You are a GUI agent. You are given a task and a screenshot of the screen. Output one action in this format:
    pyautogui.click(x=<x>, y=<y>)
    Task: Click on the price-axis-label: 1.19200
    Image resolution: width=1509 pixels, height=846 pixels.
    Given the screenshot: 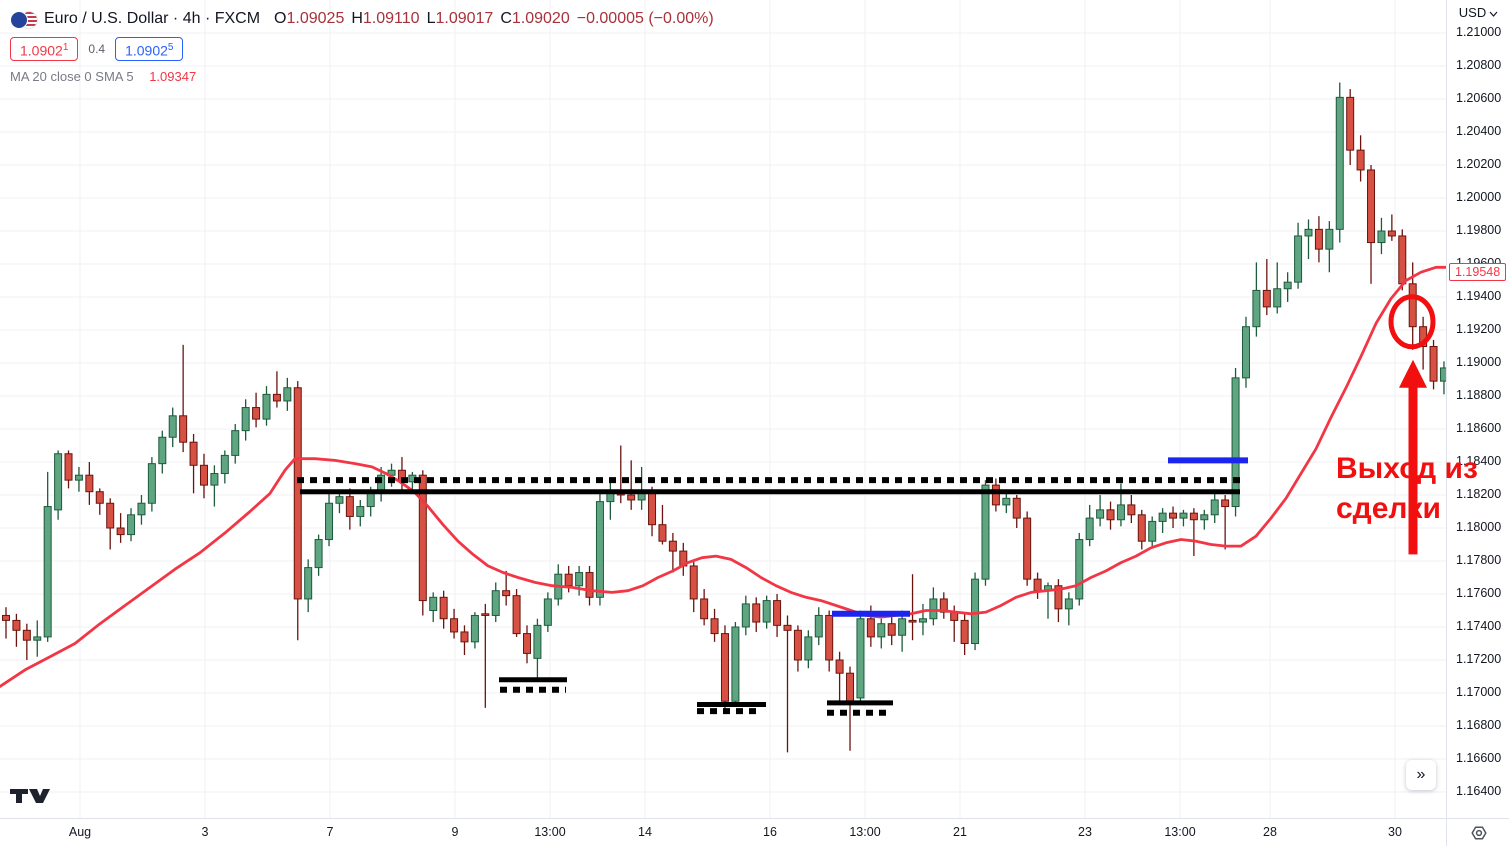 What is the action you would take?
    pyautogui.click(x=1479, y=329)
    